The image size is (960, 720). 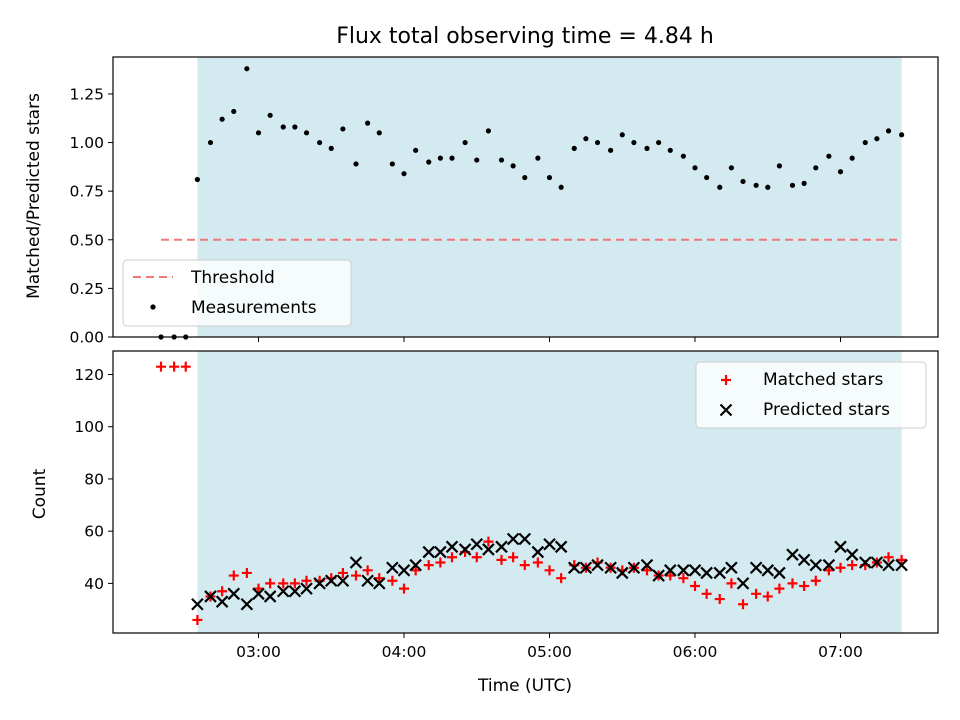 What do you see at coordinates (153, 307) in the screenshot?
I see `legend-measurements-swatch` at bounding box center [153, 307].